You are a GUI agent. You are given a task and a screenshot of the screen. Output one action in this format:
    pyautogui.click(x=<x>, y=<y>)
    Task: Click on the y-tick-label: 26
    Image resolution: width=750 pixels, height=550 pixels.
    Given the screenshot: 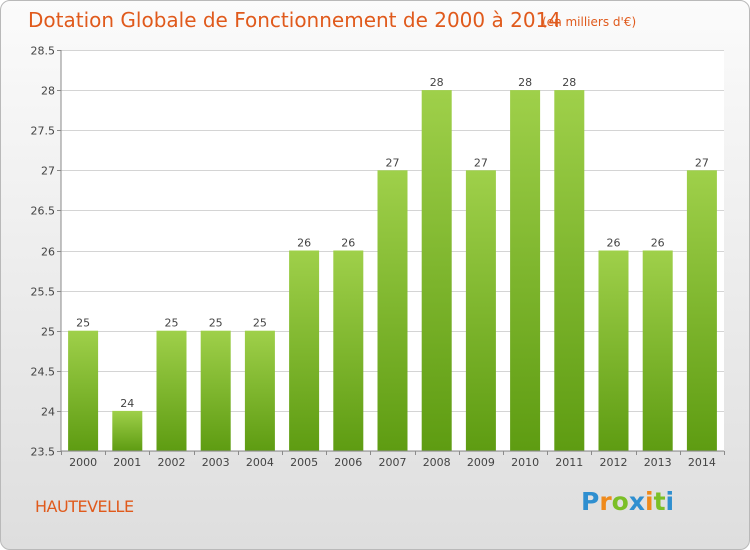 What is the action you would take?
    pyautogui.click(x=48, y=252)
    